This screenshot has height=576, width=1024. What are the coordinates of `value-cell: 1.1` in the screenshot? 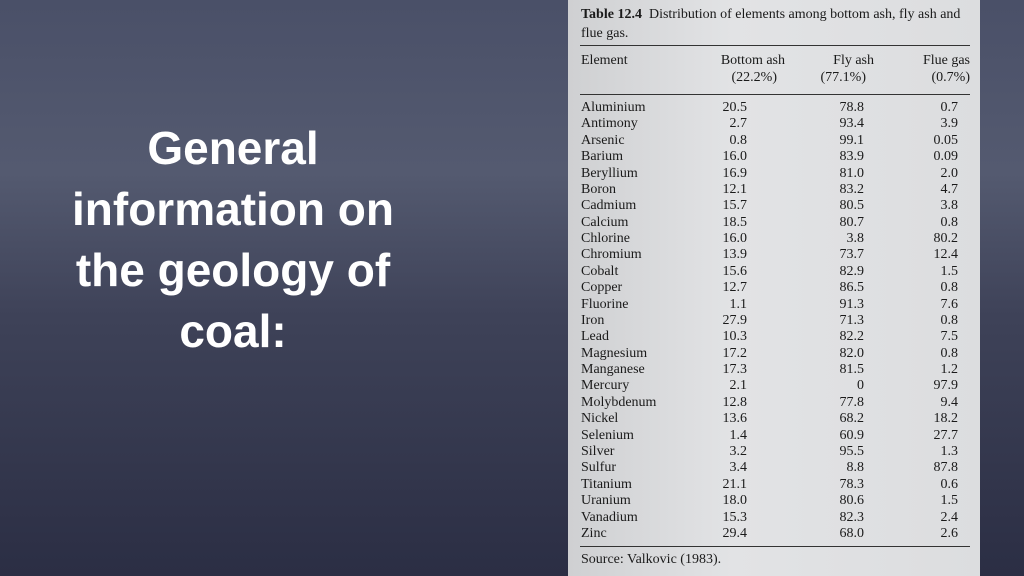 It's located at (738, 304).